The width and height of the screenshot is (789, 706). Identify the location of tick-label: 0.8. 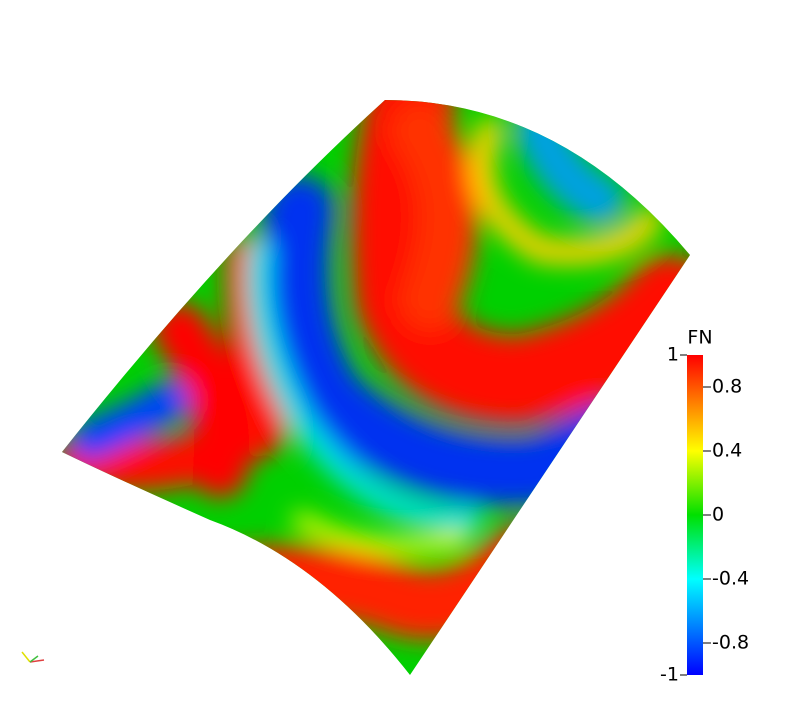
(727, 387).